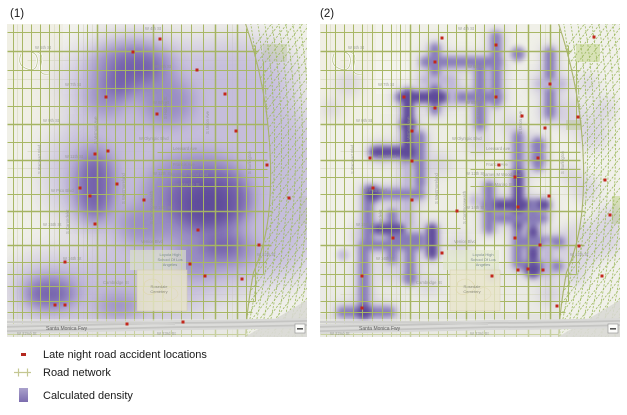 This screenshot has width=627, height=415. Describe the element at coordinates (125, 355) in the screenshot. I see `svg-text:Late night road accident locat: Late night road accident locations` at that location.